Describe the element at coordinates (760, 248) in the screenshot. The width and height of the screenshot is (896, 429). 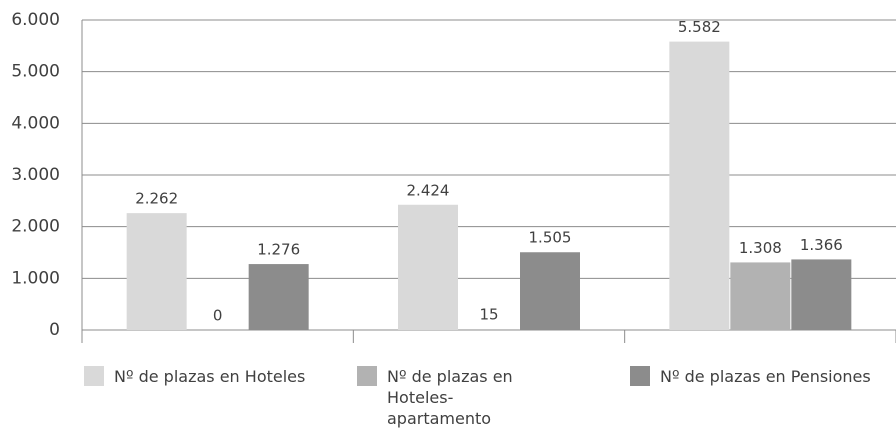
I see `value-label: 1.308` at that location.